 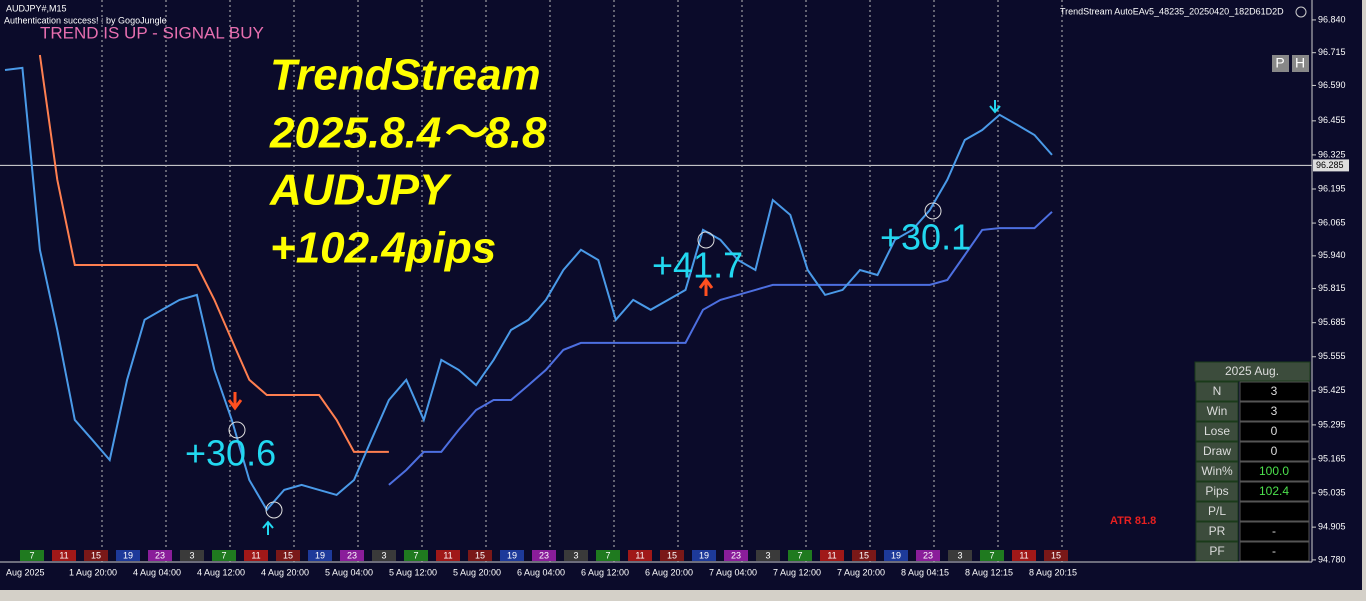 What do you see at coordinates (360, 190) in the screenshot?
I see `title-line: AUDJPY` at bounding box center [360, 190].